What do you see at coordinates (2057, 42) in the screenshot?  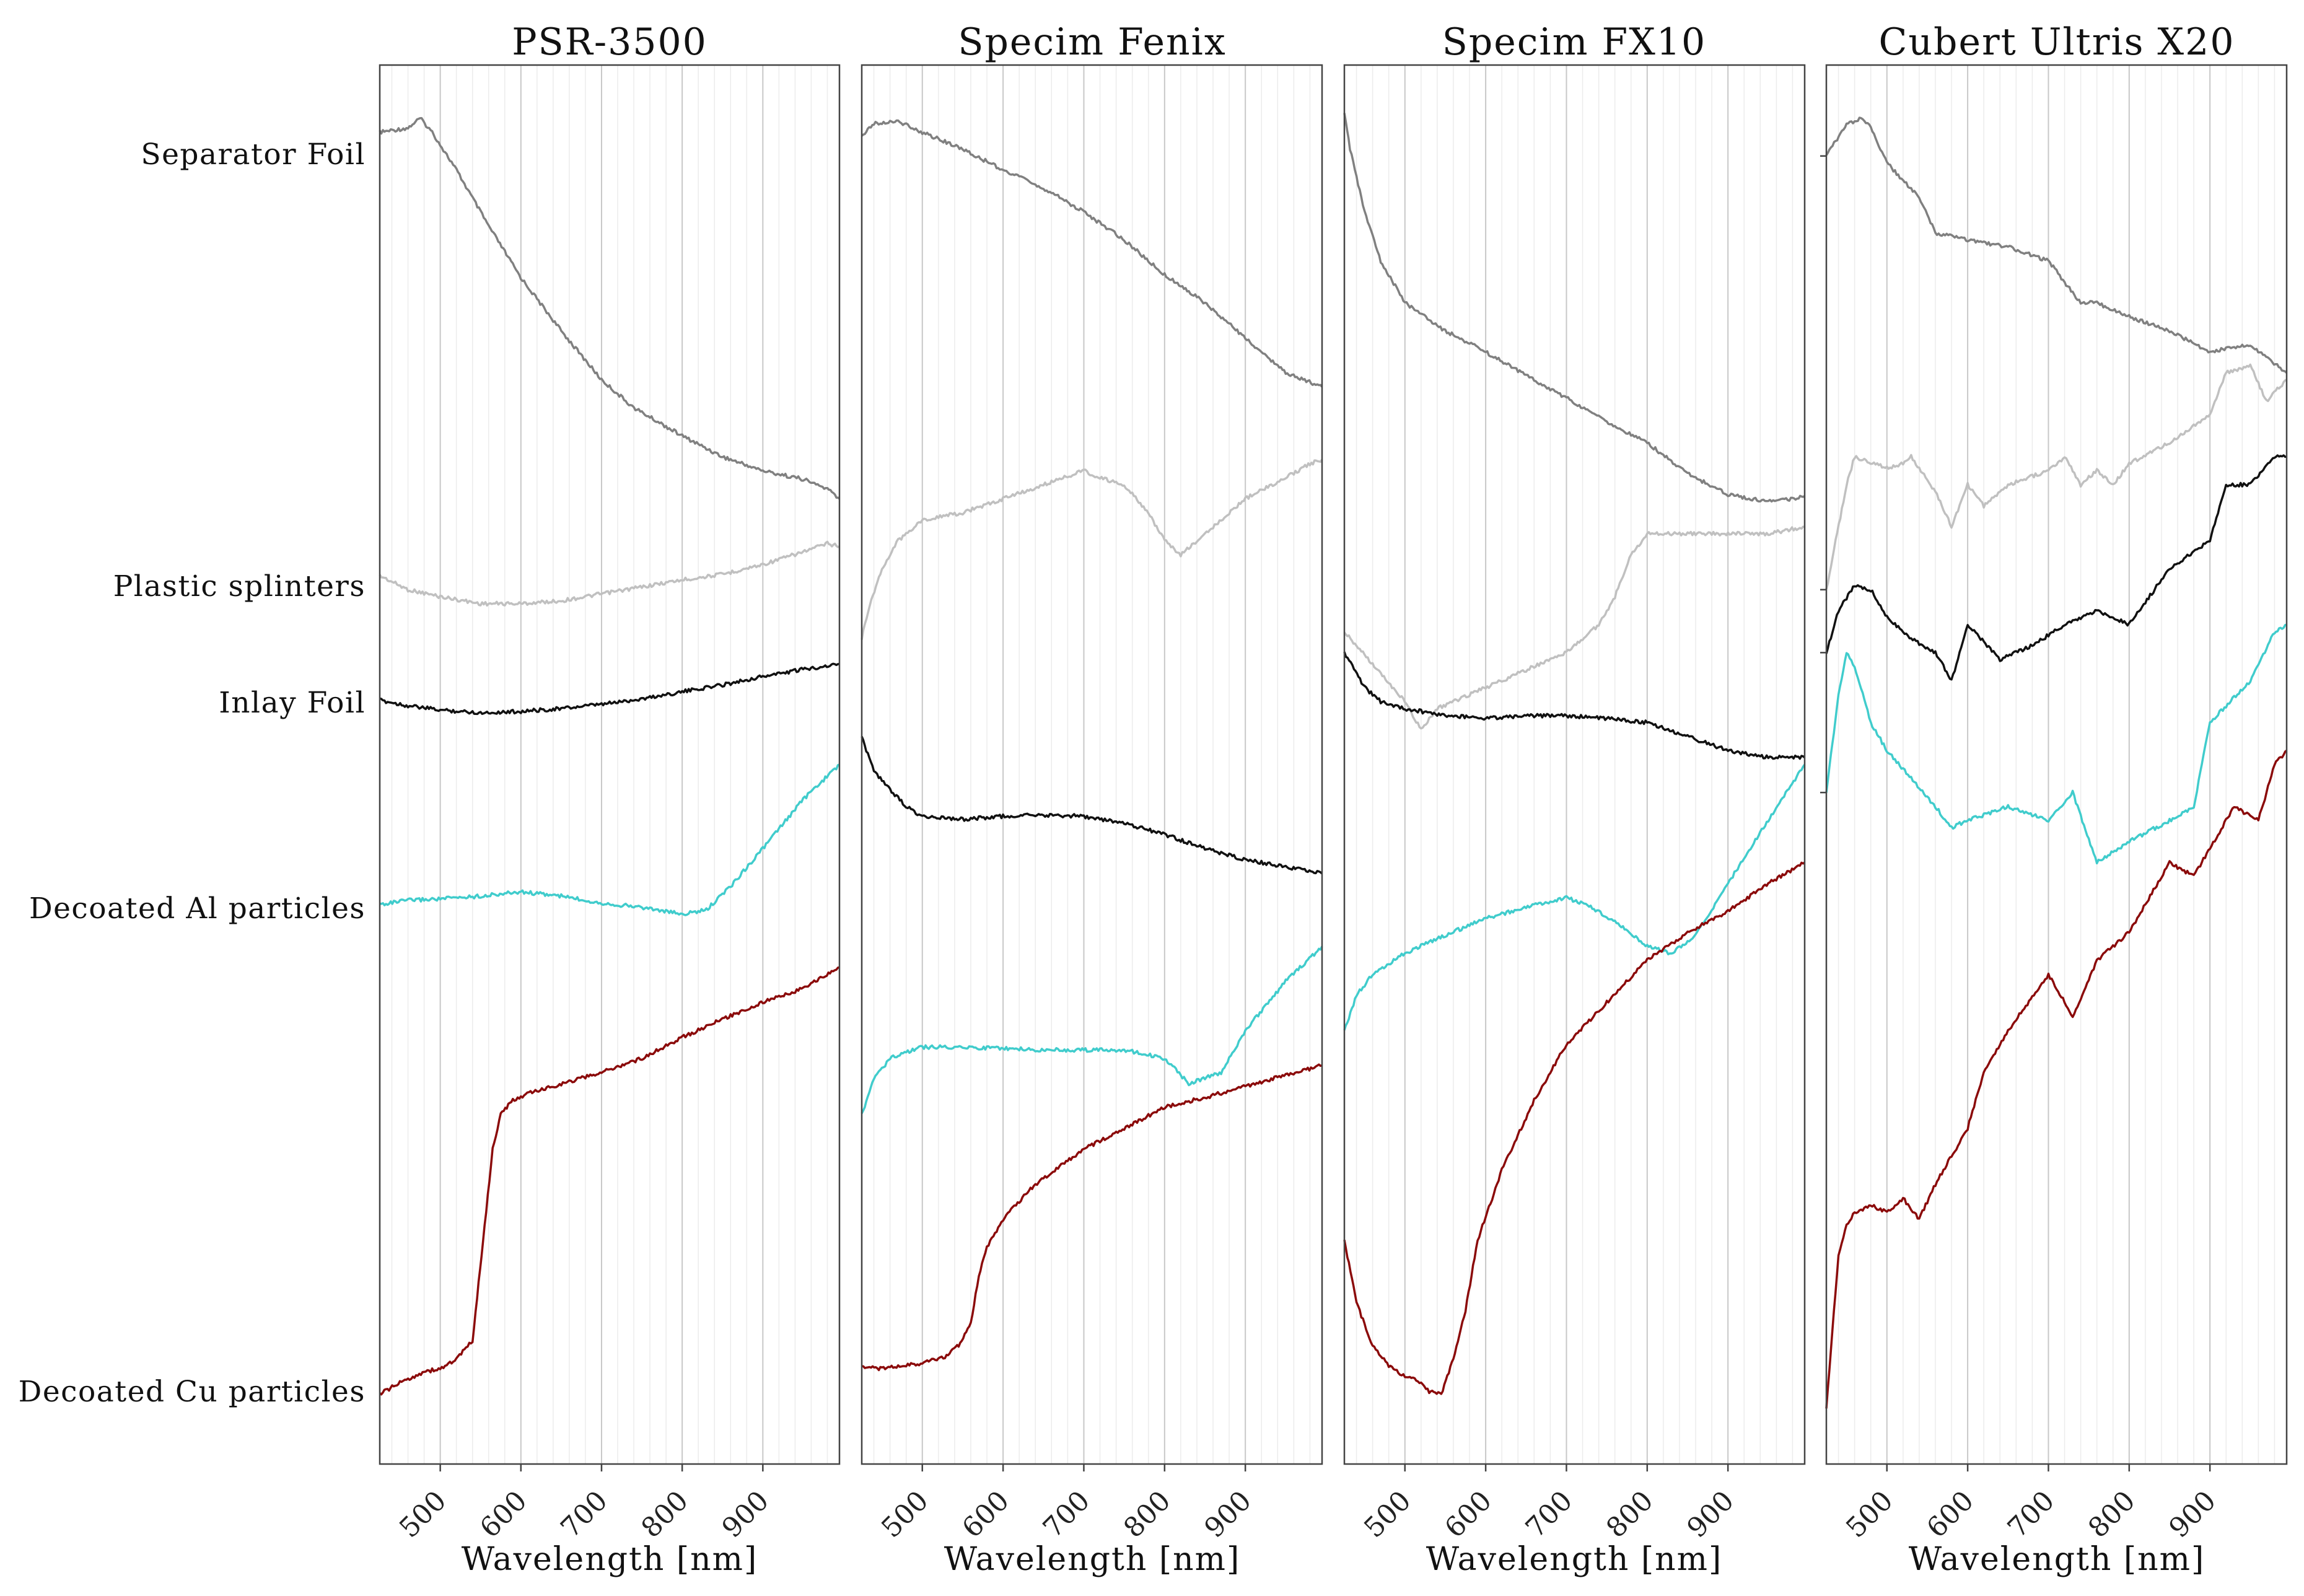 I see `panel-title: Cubert Ultris X20` at bounding box center [2057, 42].